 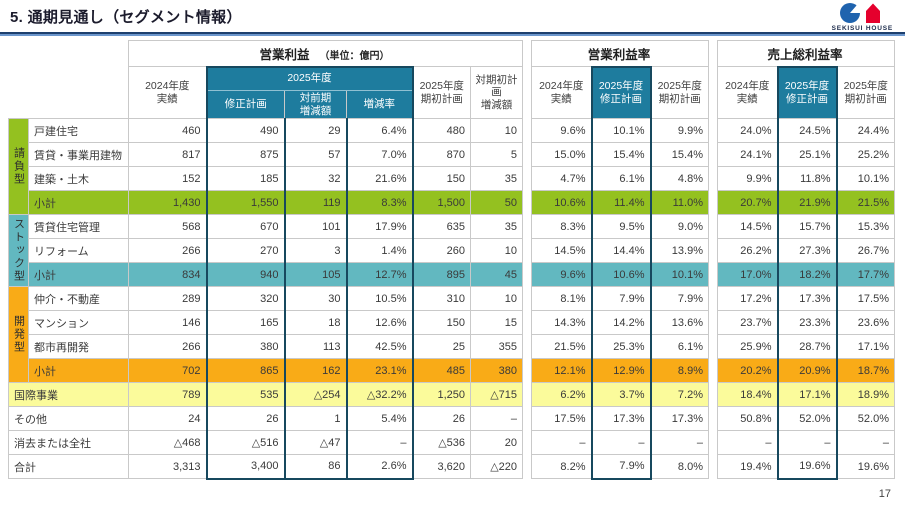 What do you see at coordinates (496, 442) in the screenshot?
I see `op-value: 20` at bounding box center [496, 442].